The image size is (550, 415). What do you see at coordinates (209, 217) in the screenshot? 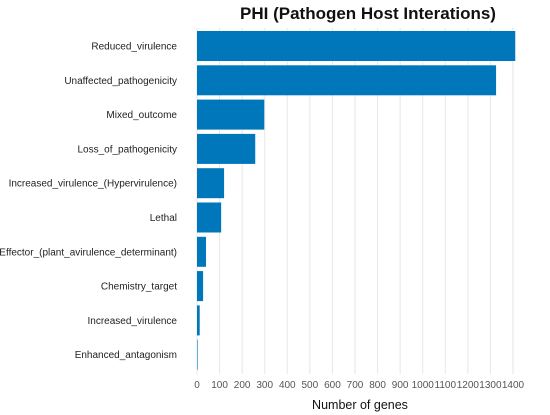
I see `bar-lethal` at bounding box center [209, 217].